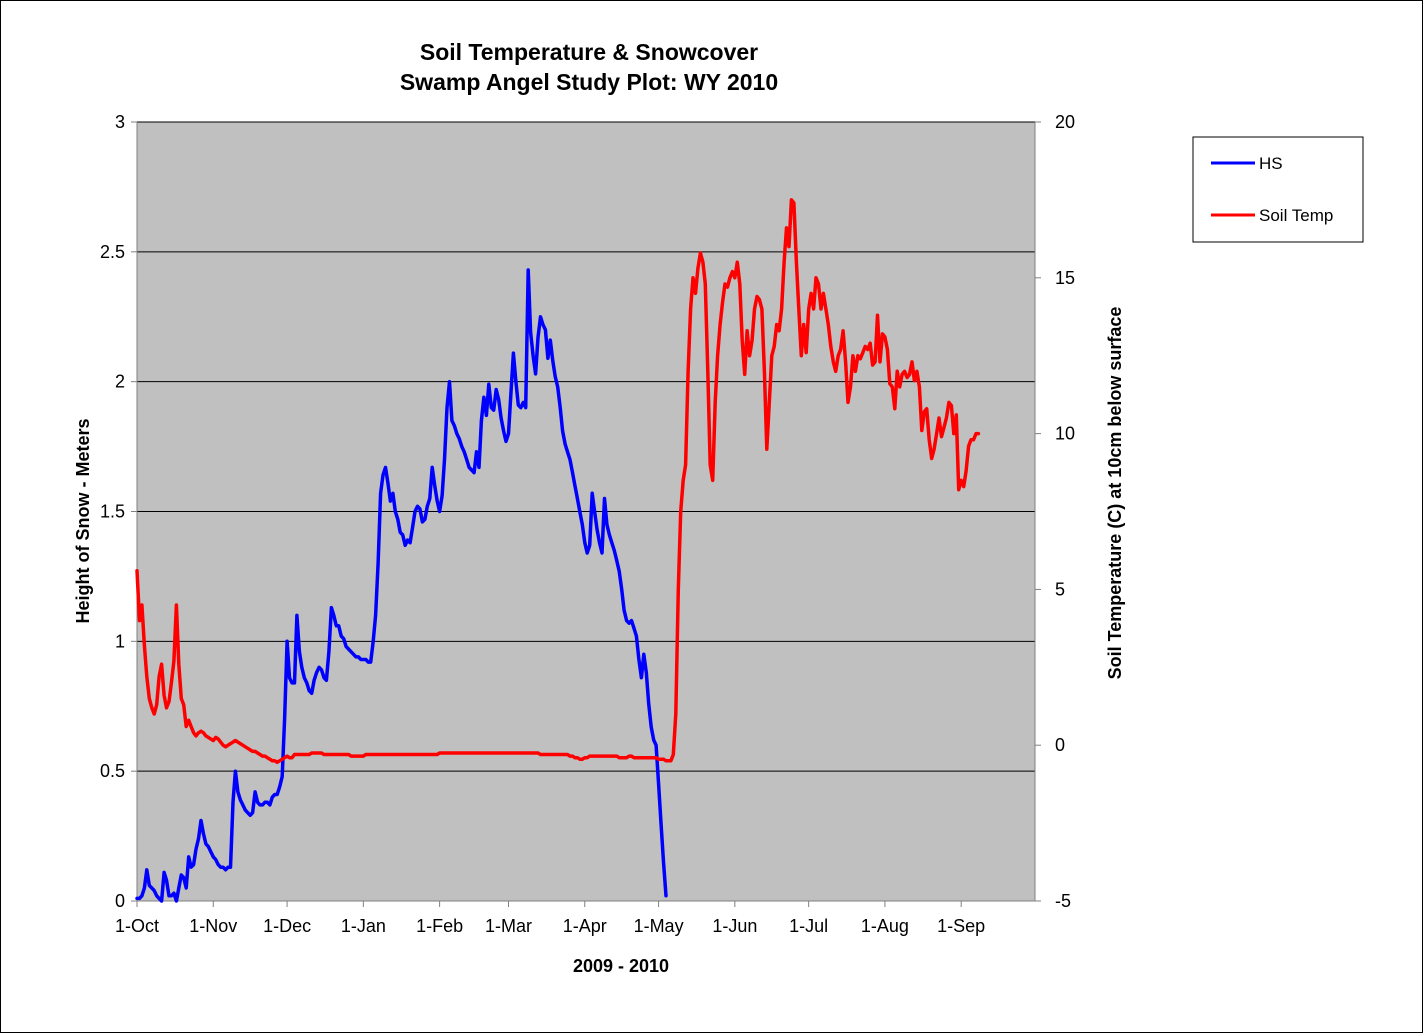 This screenshot has width=1423, height=1033. Describe the element at coordinates (213, 926) in the screenshot. I see `x-tick-label: 1-Nov` at that location.